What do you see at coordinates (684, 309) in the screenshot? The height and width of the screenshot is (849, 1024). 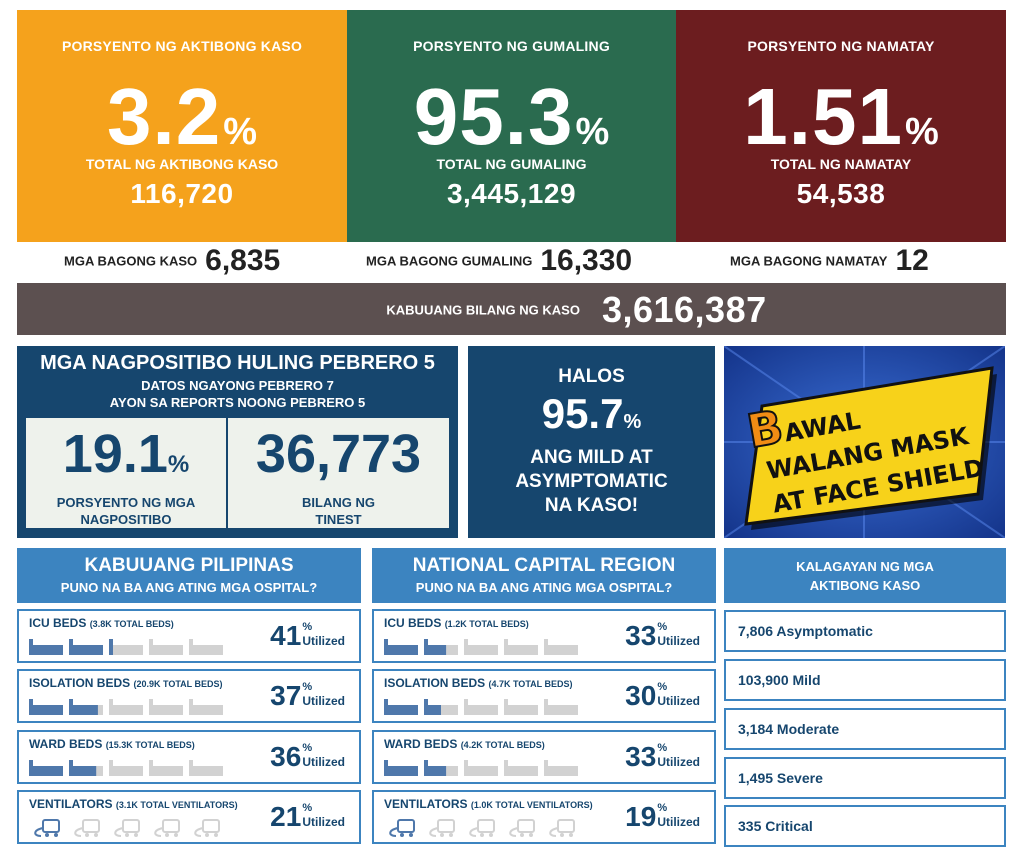 I see `total-cases-value: 3,616,387` at bounding box center [684, 309].